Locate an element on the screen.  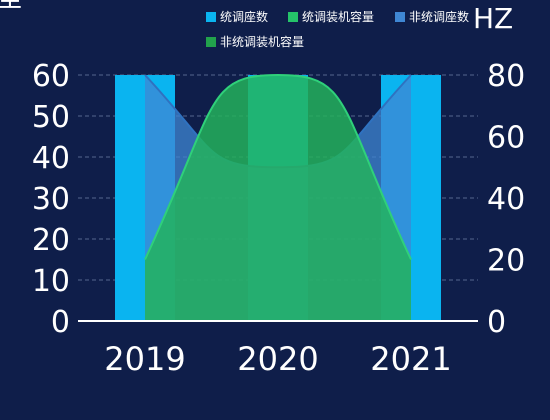
y-left-tick-label: 0 is located at coordinates (60, 322).